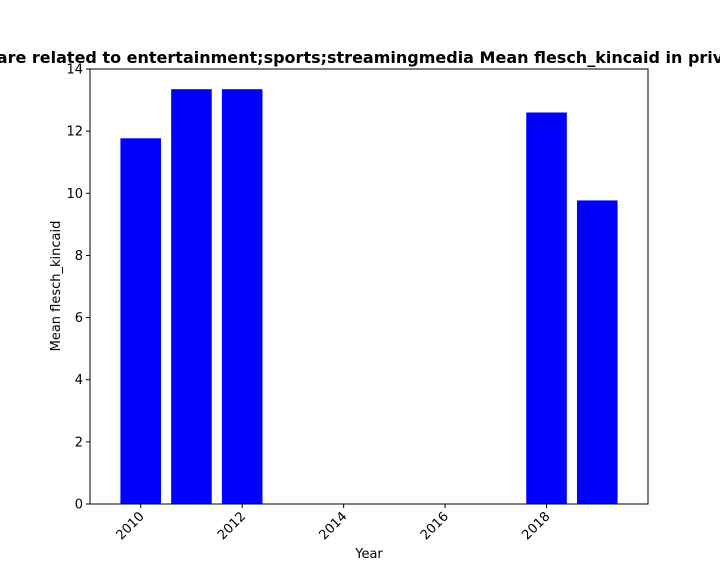 The height and width of the screenshot is (576, 720). Describe the element at coordinates (74, 194) in the screenshot. I see `y-tick-label: 10` at that location.